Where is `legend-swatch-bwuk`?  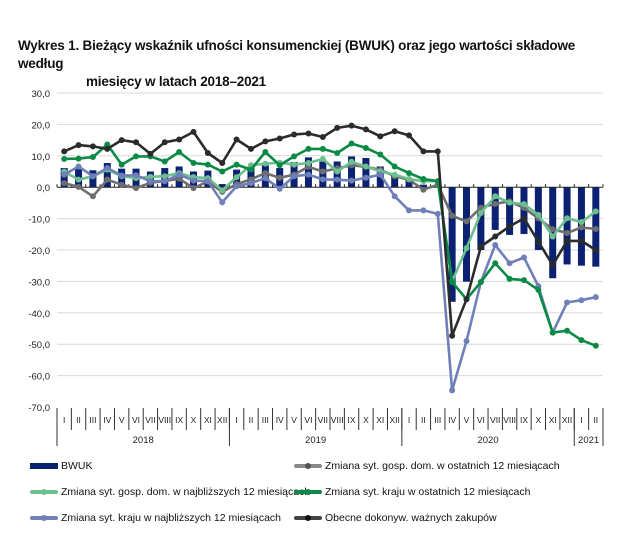 legend-swatch-bwuk is located at coordinates (44, 466).